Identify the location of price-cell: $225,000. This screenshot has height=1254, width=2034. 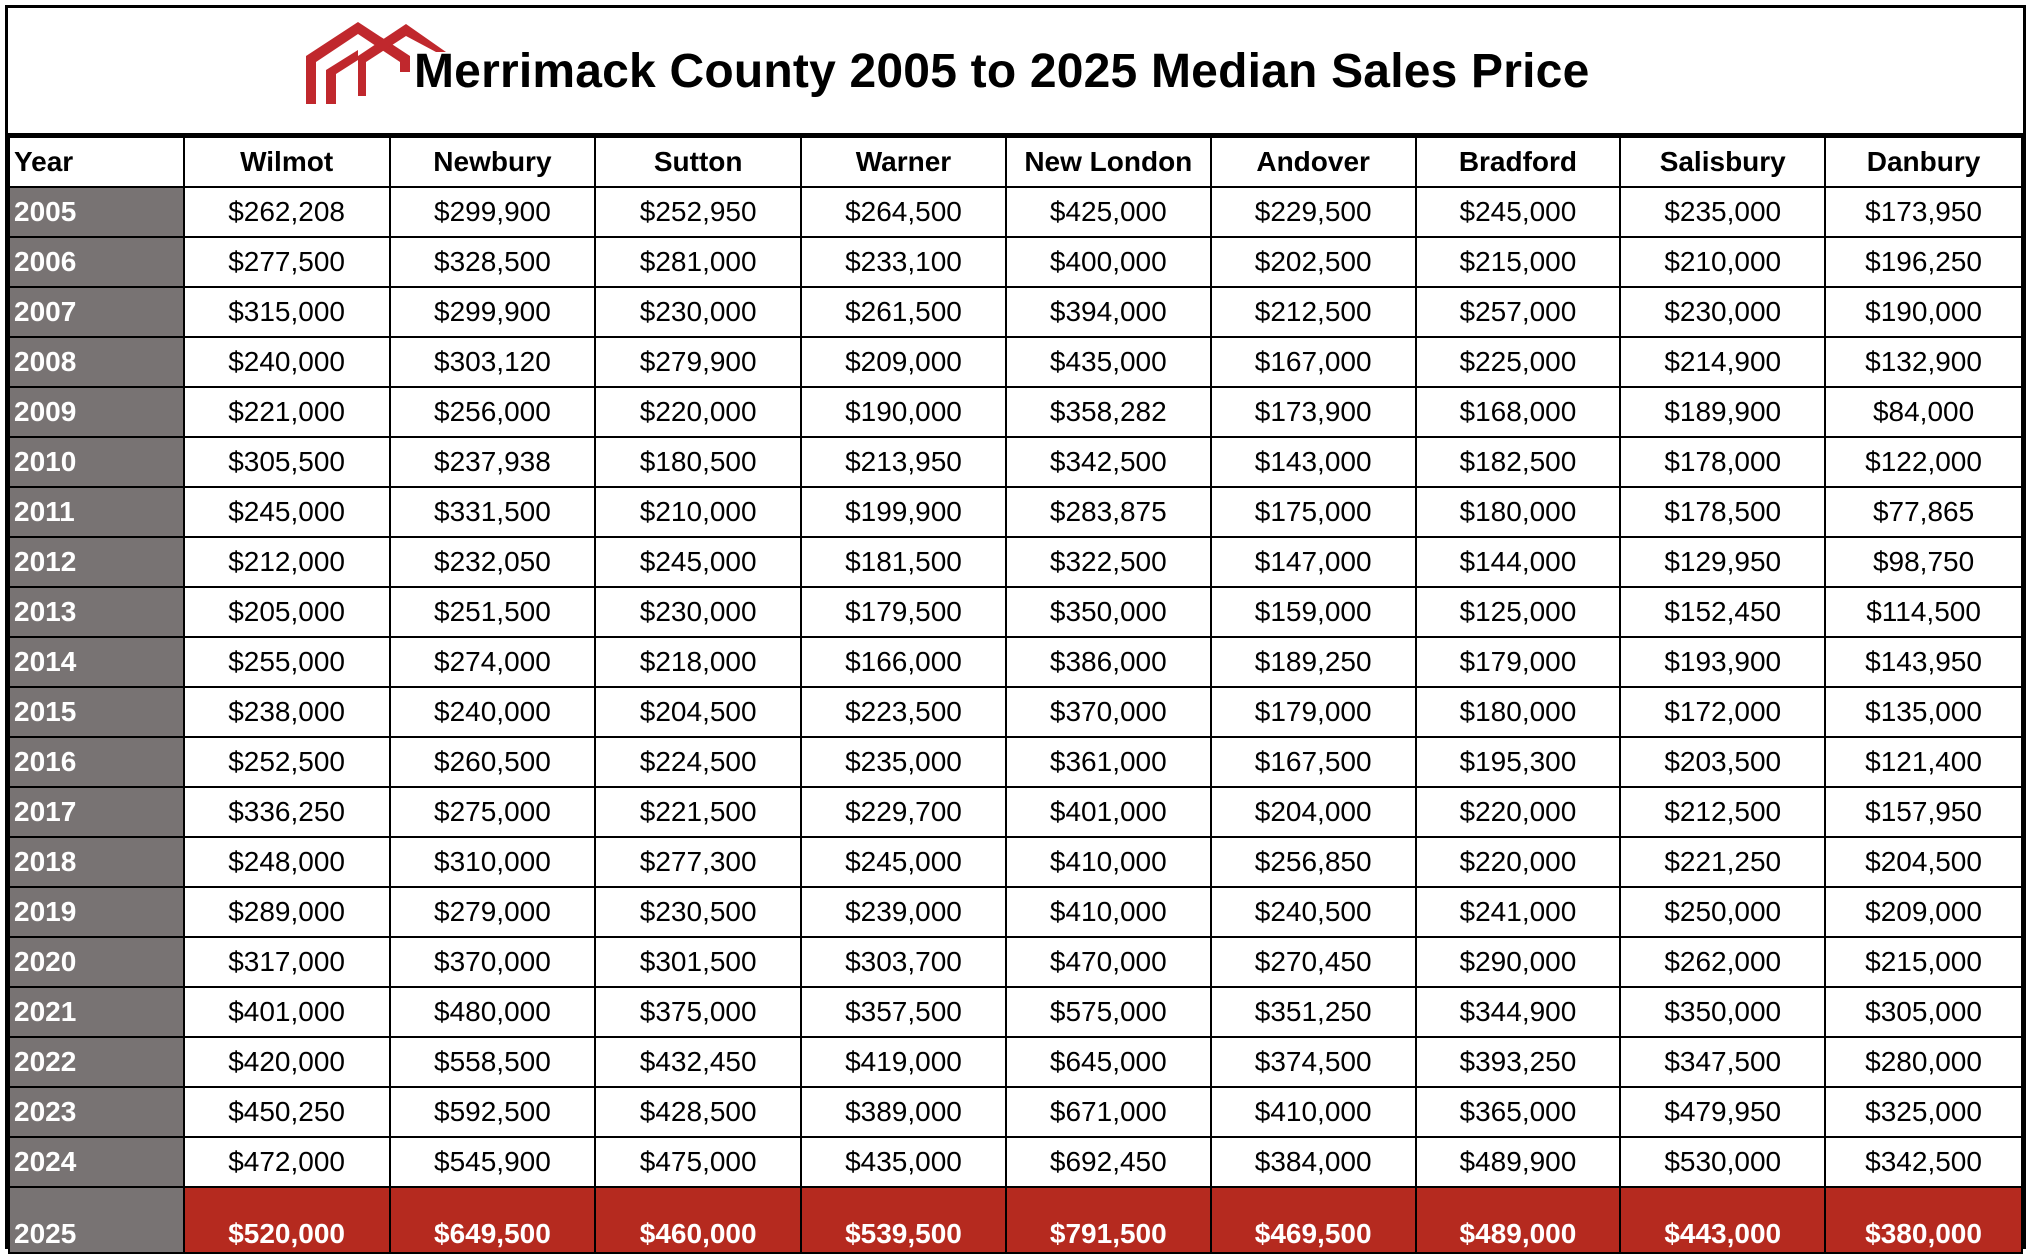
(1518, 362).